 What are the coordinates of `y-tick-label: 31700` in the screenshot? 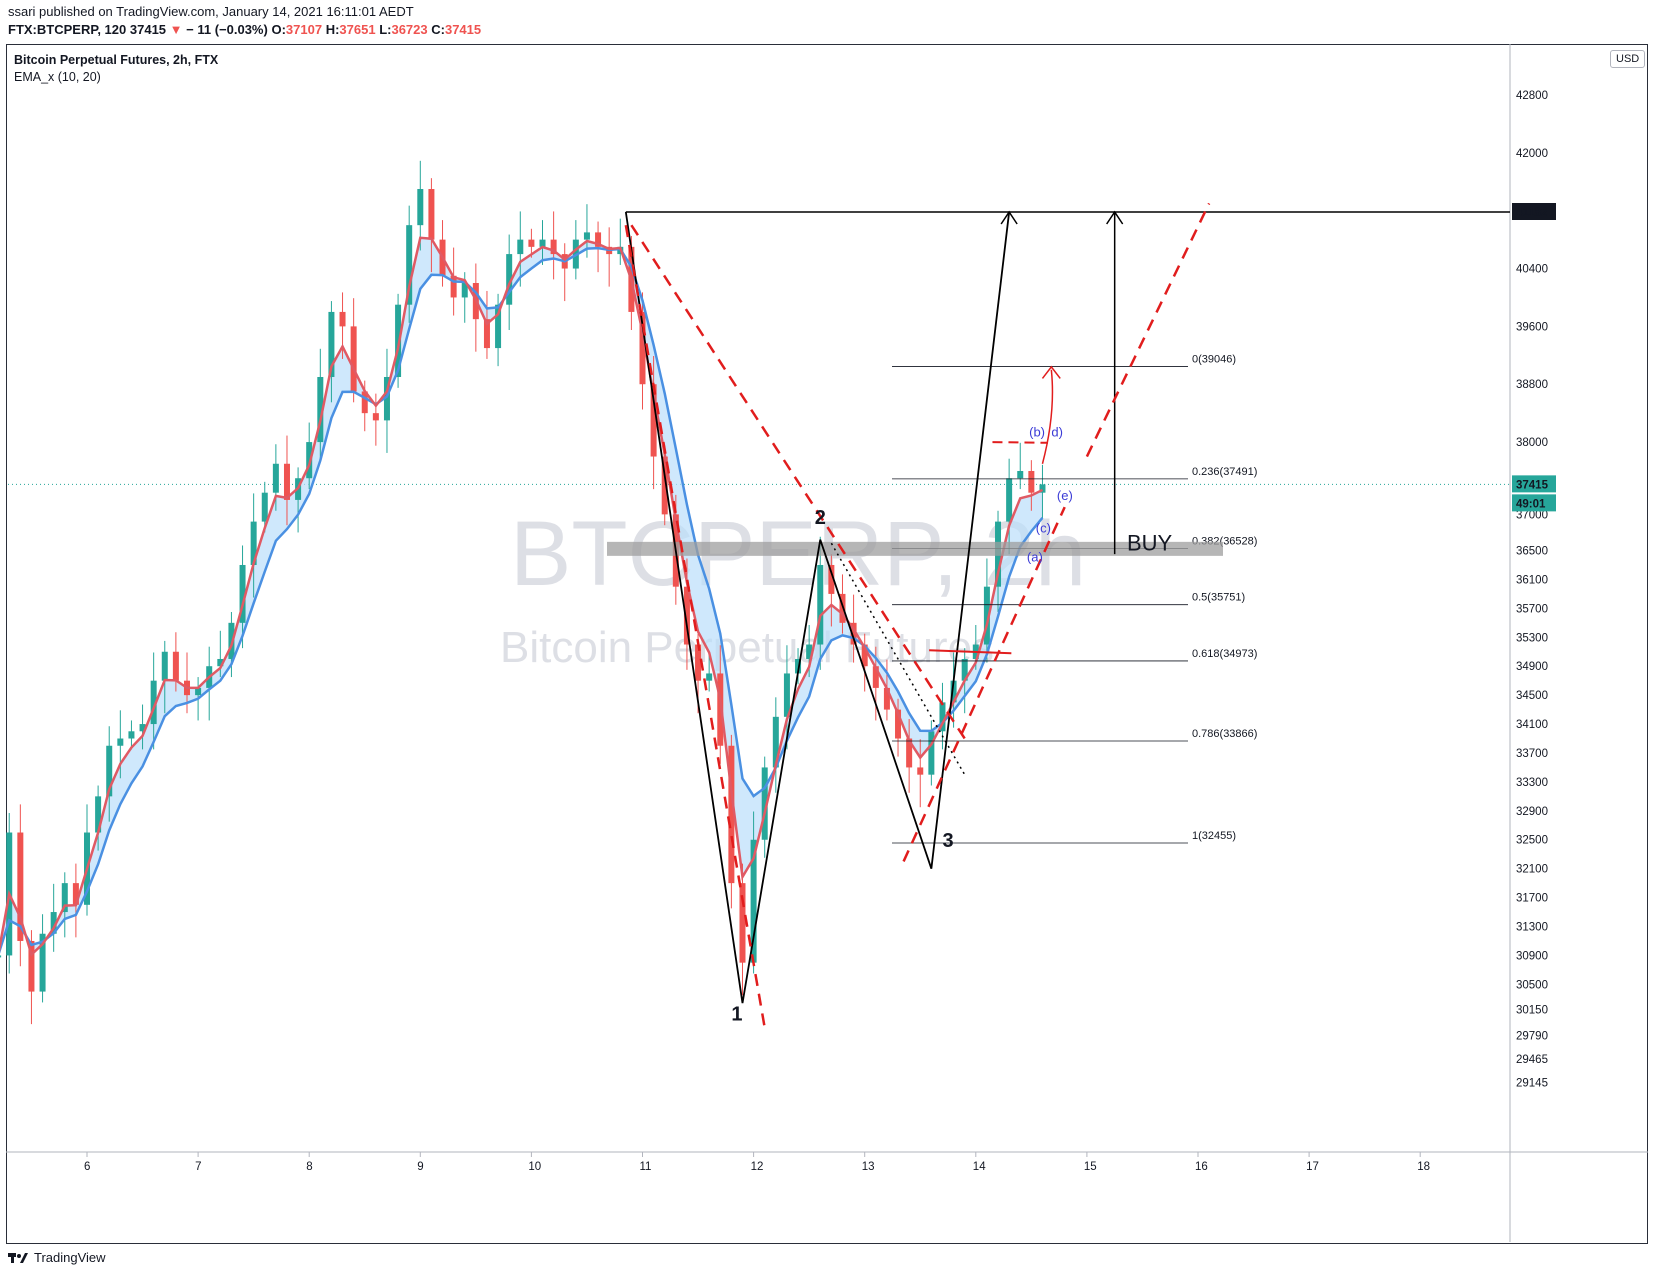 It's located at (1532, 899).